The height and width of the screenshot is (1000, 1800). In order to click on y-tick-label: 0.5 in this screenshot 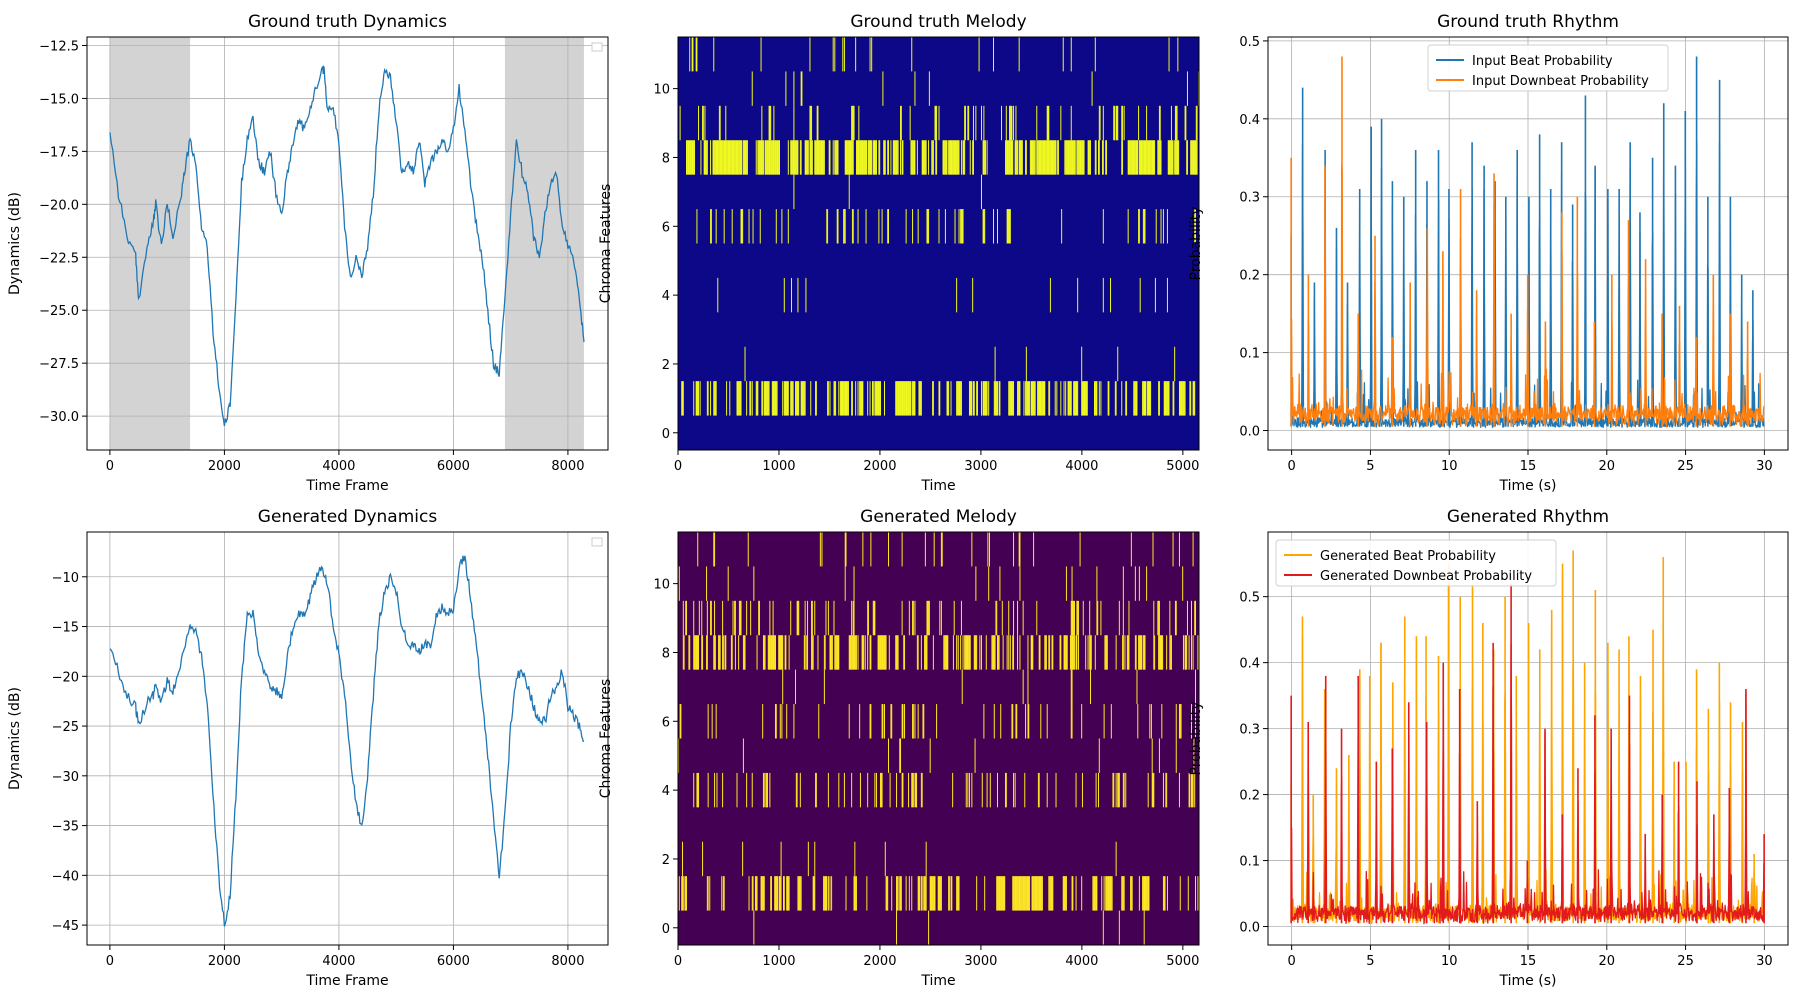, I will do `click(1249, 42)`.